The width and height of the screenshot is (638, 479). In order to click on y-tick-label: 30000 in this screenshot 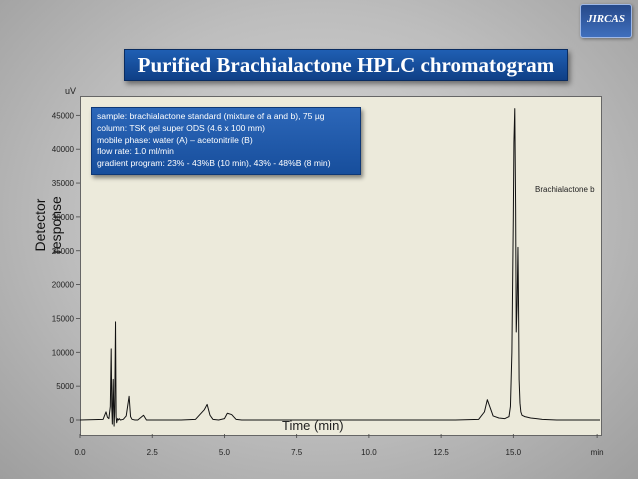, I will do `click(63, 217)`.